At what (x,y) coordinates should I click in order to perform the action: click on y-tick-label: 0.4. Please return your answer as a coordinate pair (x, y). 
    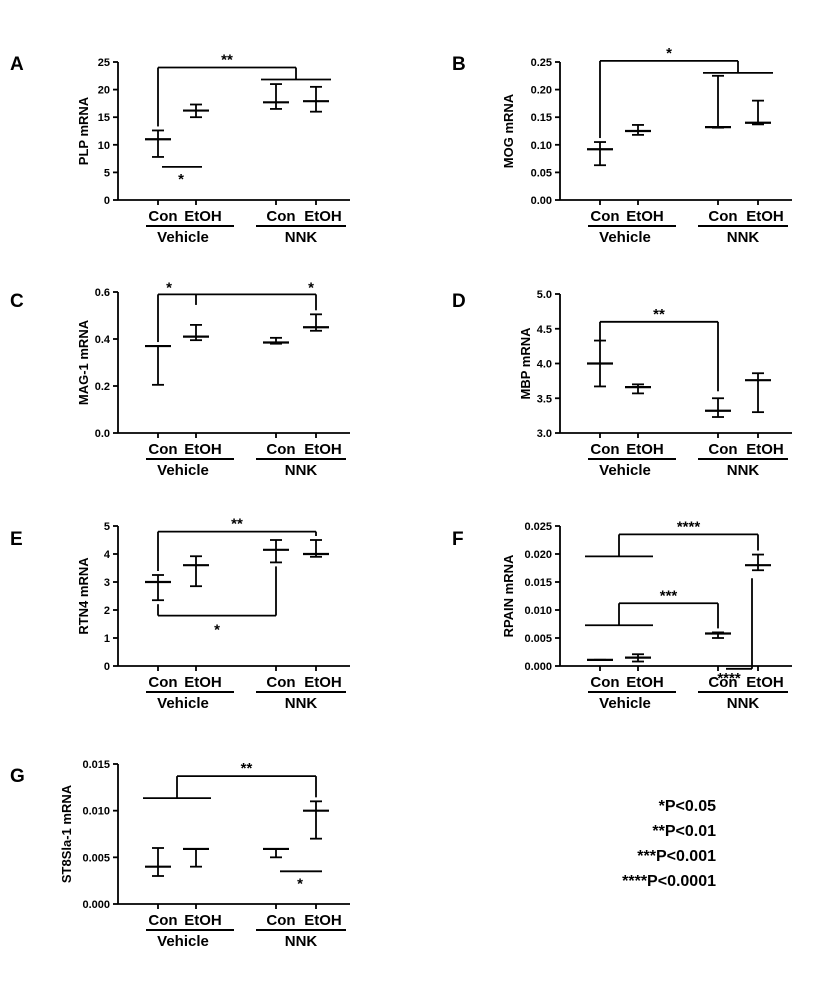
    Looking at the image, I should click on (103, 340).